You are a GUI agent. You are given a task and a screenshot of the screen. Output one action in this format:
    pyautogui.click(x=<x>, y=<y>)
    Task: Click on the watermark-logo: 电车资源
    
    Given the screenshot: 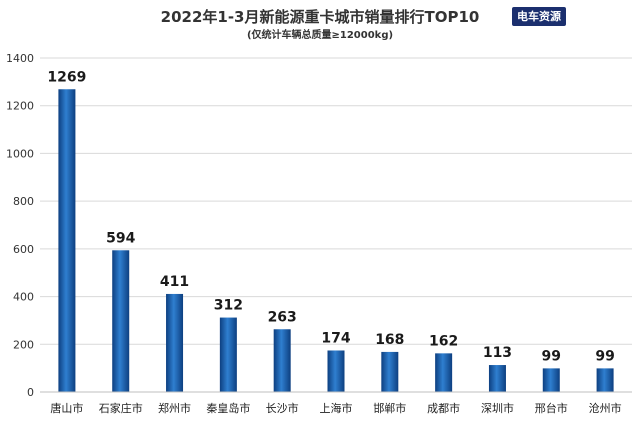 What is the action you would take?
    pyautogui.click(x=539, y=16)
    